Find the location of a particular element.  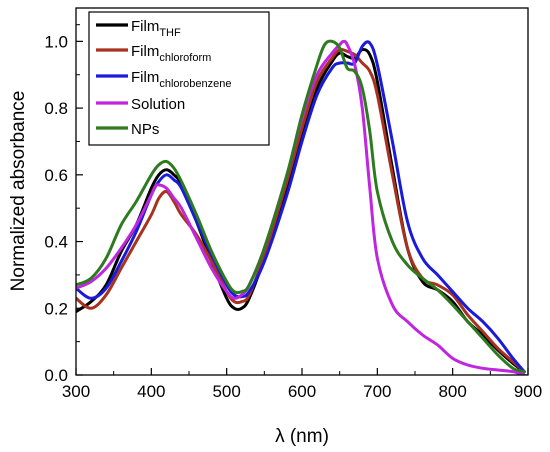

x-tick-label: 600 is located at coordinates (302, 391).